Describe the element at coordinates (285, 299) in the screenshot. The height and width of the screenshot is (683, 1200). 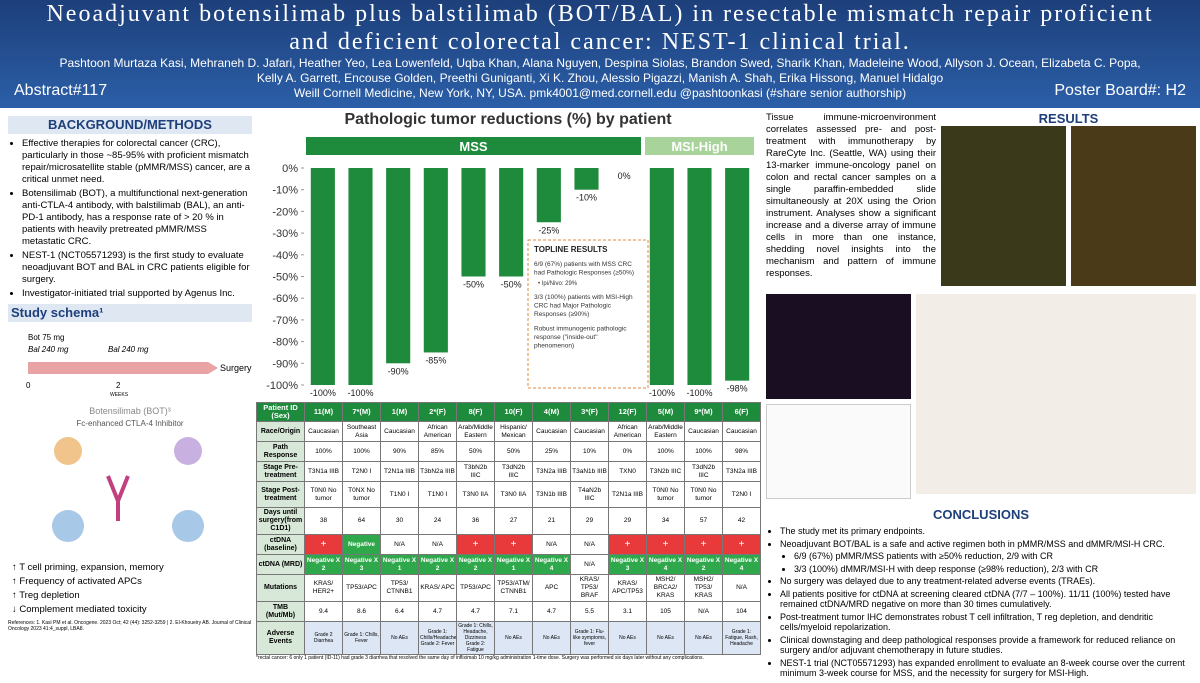
I see `y-tick-label: -60%` at that location.